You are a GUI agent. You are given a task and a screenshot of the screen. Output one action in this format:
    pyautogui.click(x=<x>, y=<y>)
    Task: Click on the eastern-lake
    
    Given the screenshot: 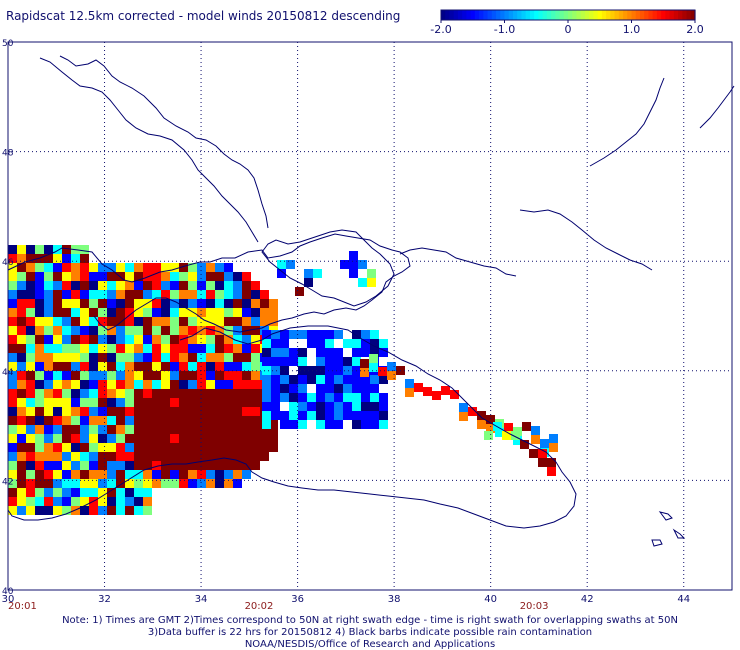 What is the action you would take?
    pyautogui.click(x=665, y=516)
    